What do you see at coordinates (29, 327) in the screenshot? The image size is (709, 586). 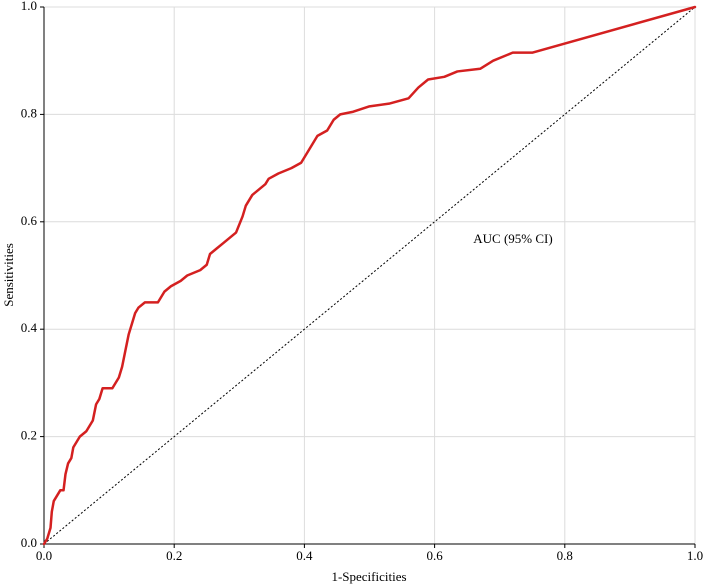 I see `y-tick-label: 0.4` at bounding box center [29, 327].